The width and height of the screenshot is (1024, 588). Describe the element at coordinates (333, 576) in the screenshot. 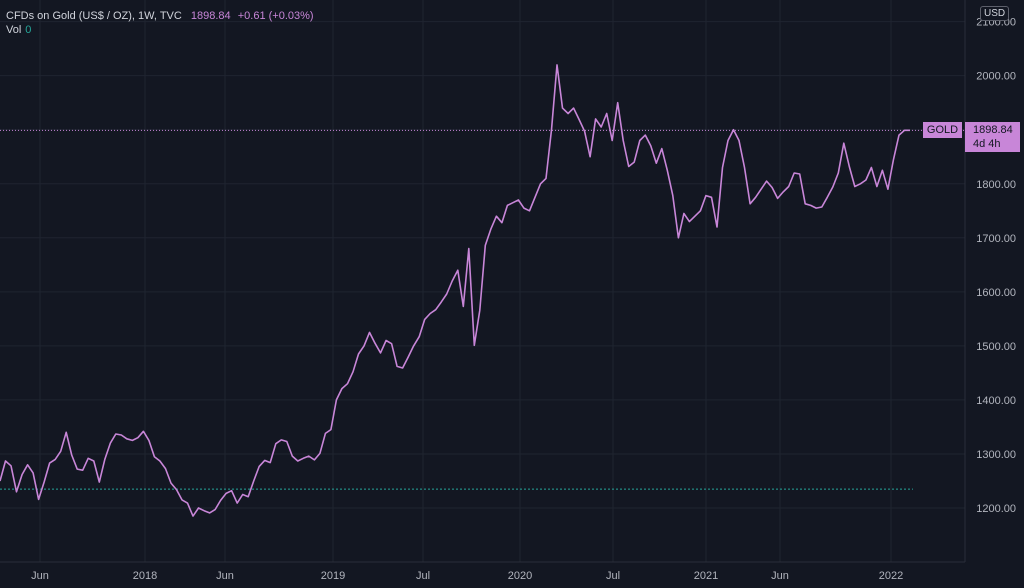

I see `x-tick-label: 2019` at that location.